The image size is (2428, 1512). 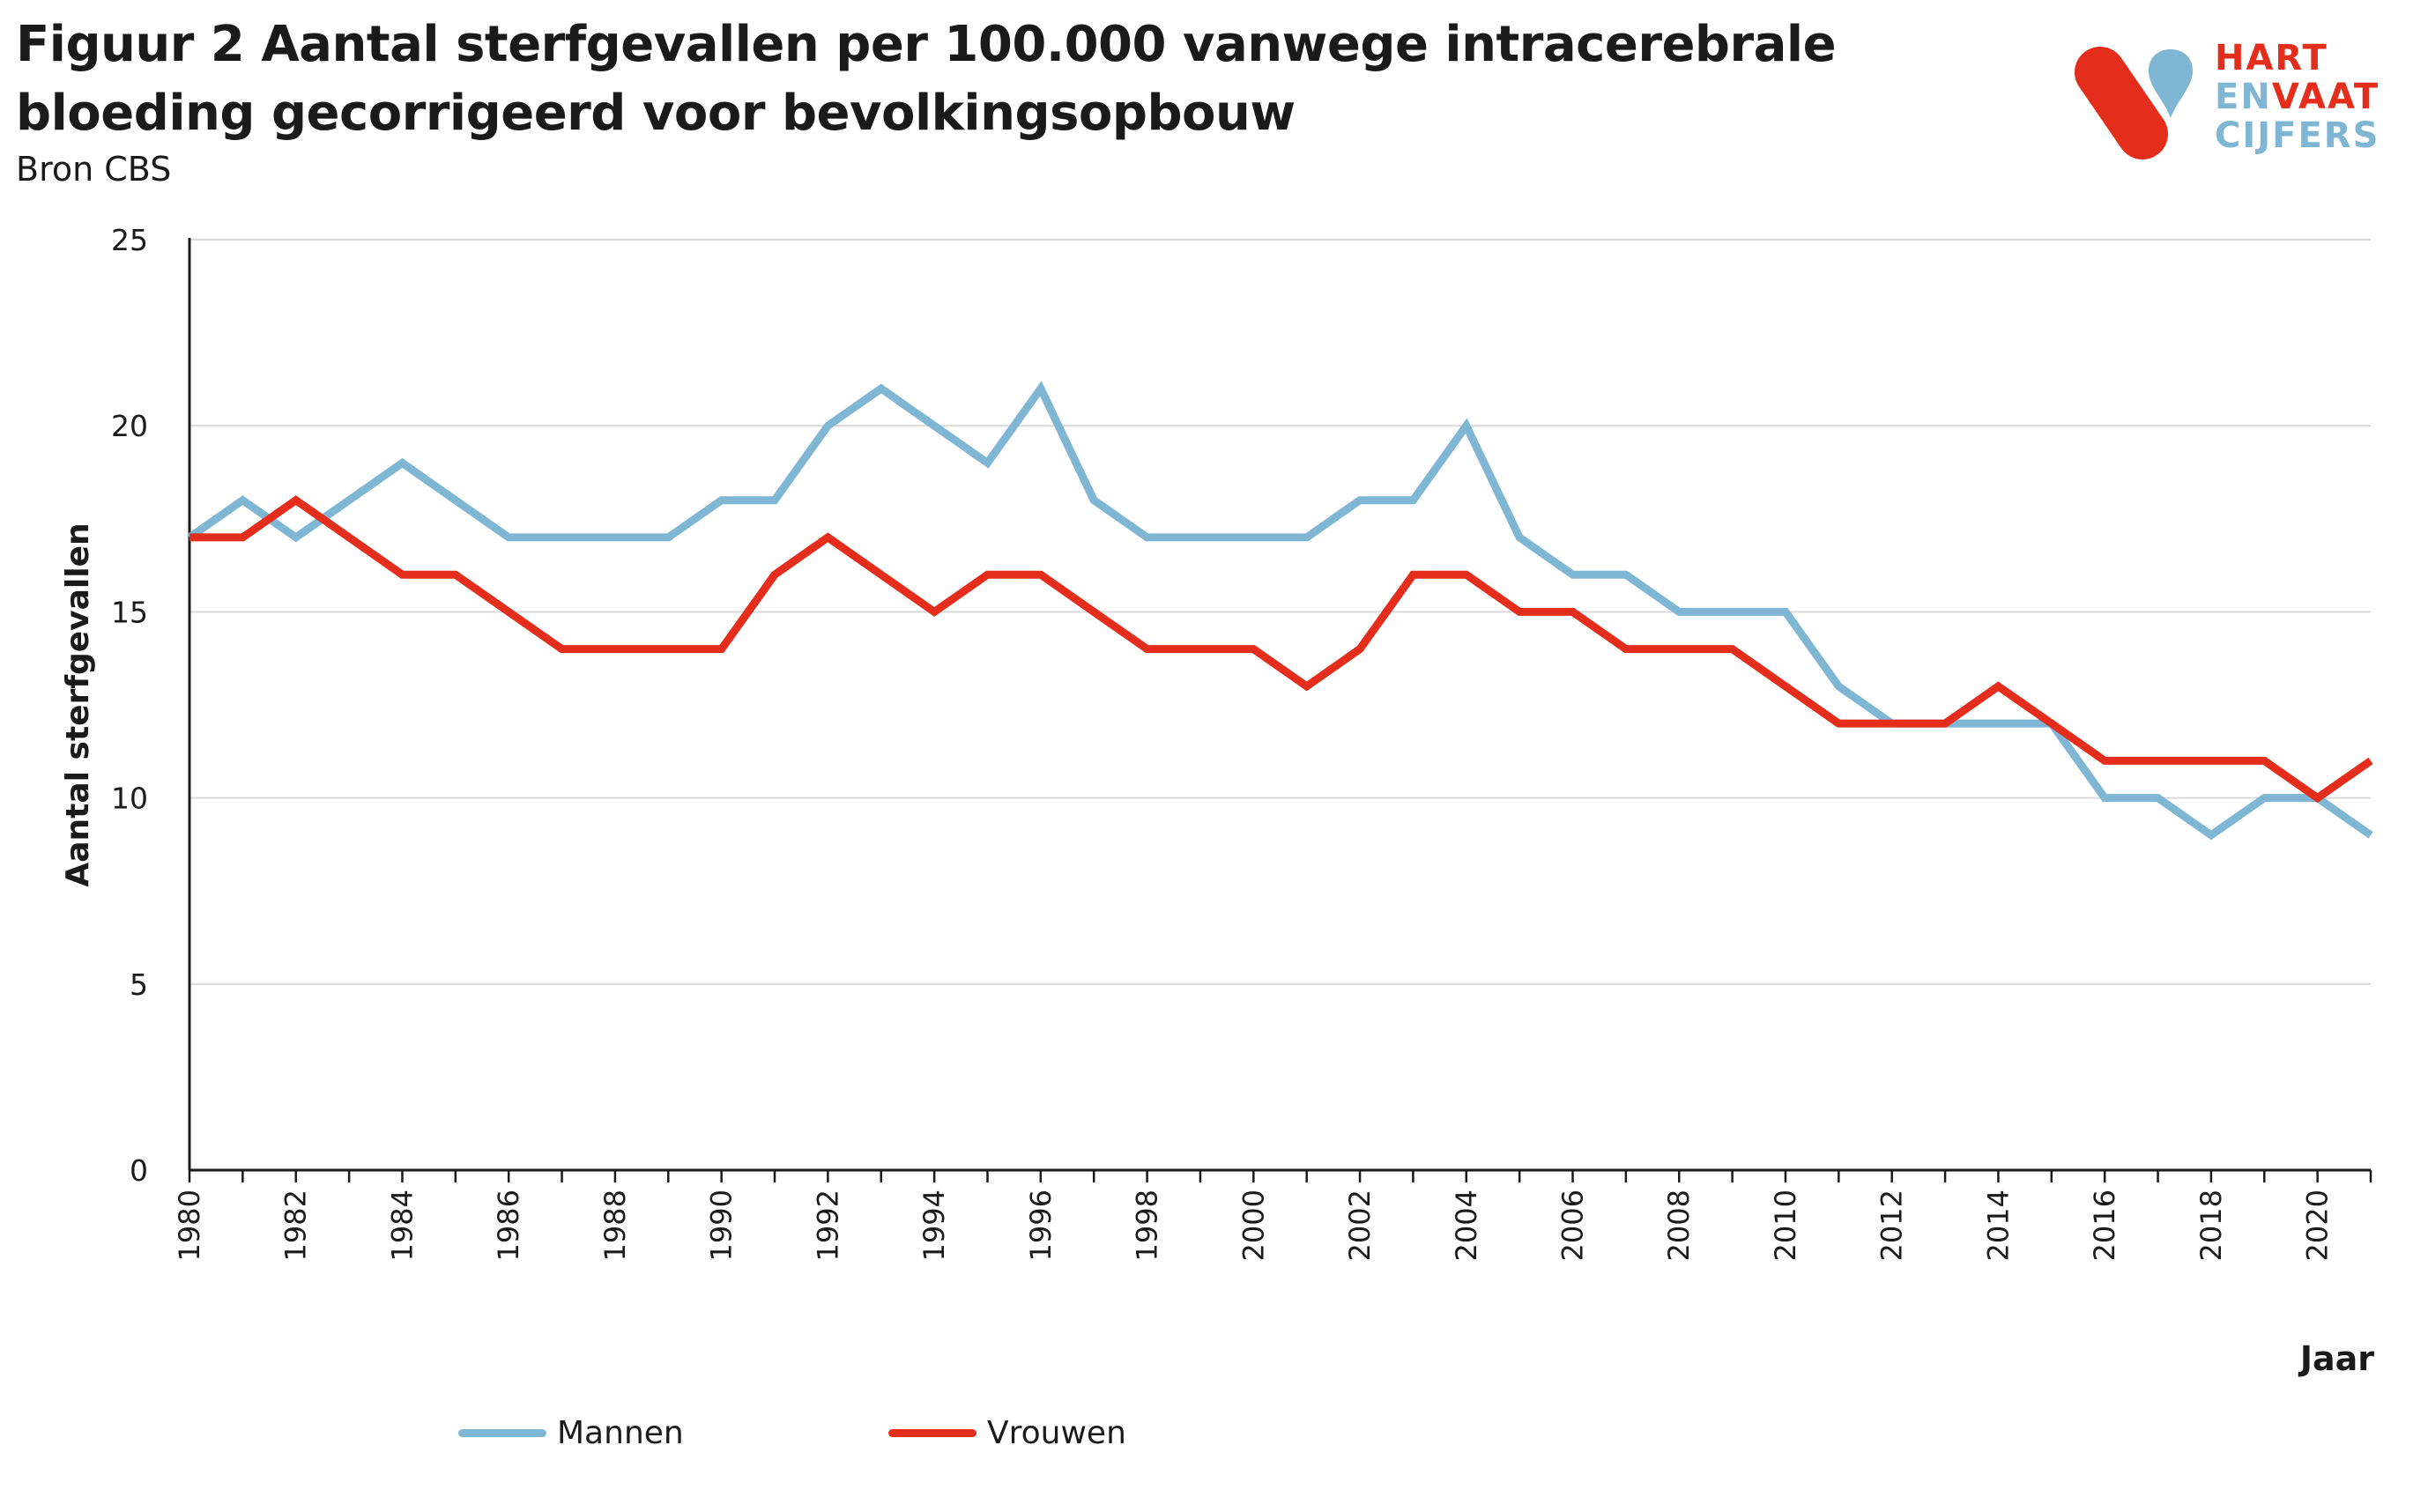 I want to click on x-tick-label: 2000, so click(x=1253, y=1225).